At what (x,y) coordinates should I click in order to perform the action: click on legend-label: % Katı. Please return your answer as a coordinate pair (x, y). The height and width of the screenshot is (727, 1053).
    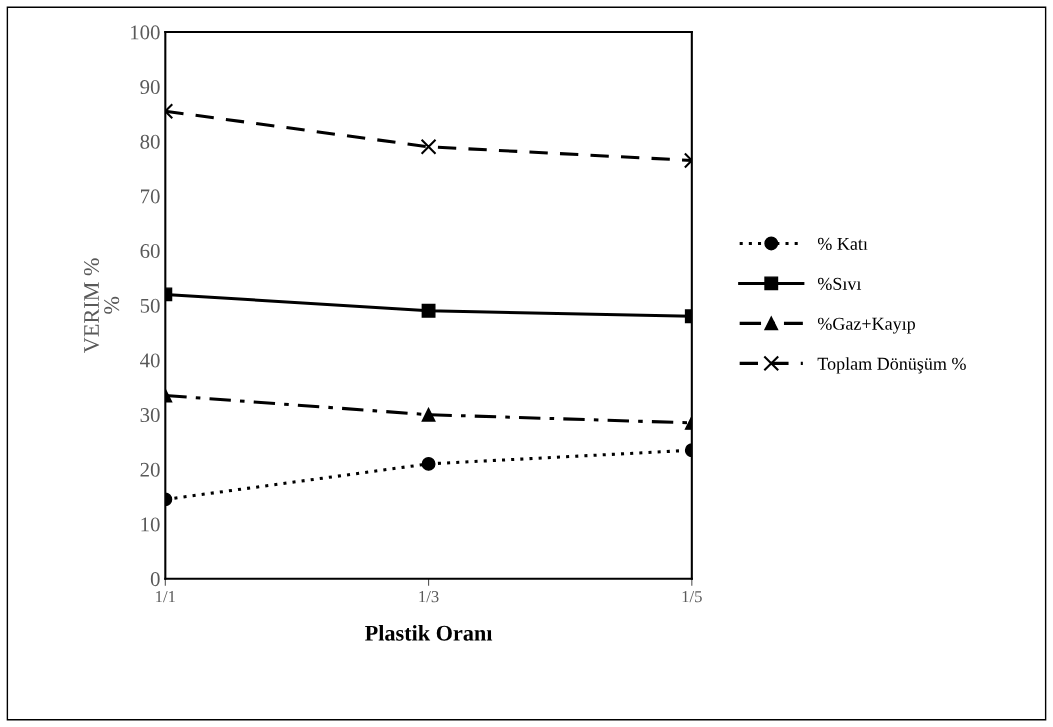
    Looking at the image, I should click on (842, 244).